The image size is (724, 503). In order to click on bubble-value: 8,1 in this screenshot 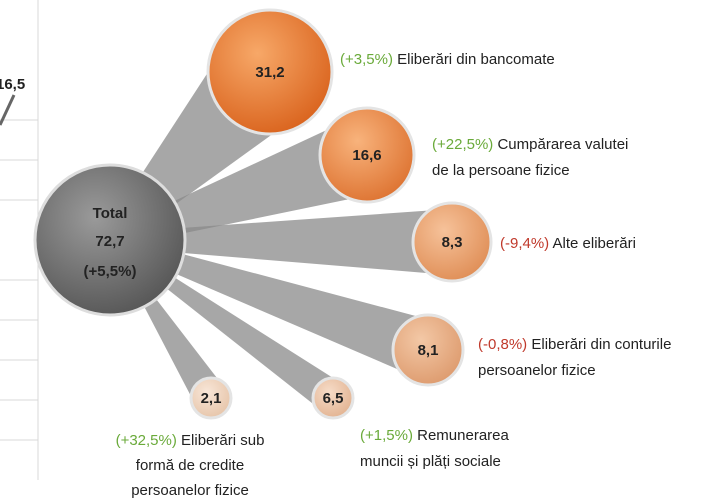, I will do `click(428, 350)`.